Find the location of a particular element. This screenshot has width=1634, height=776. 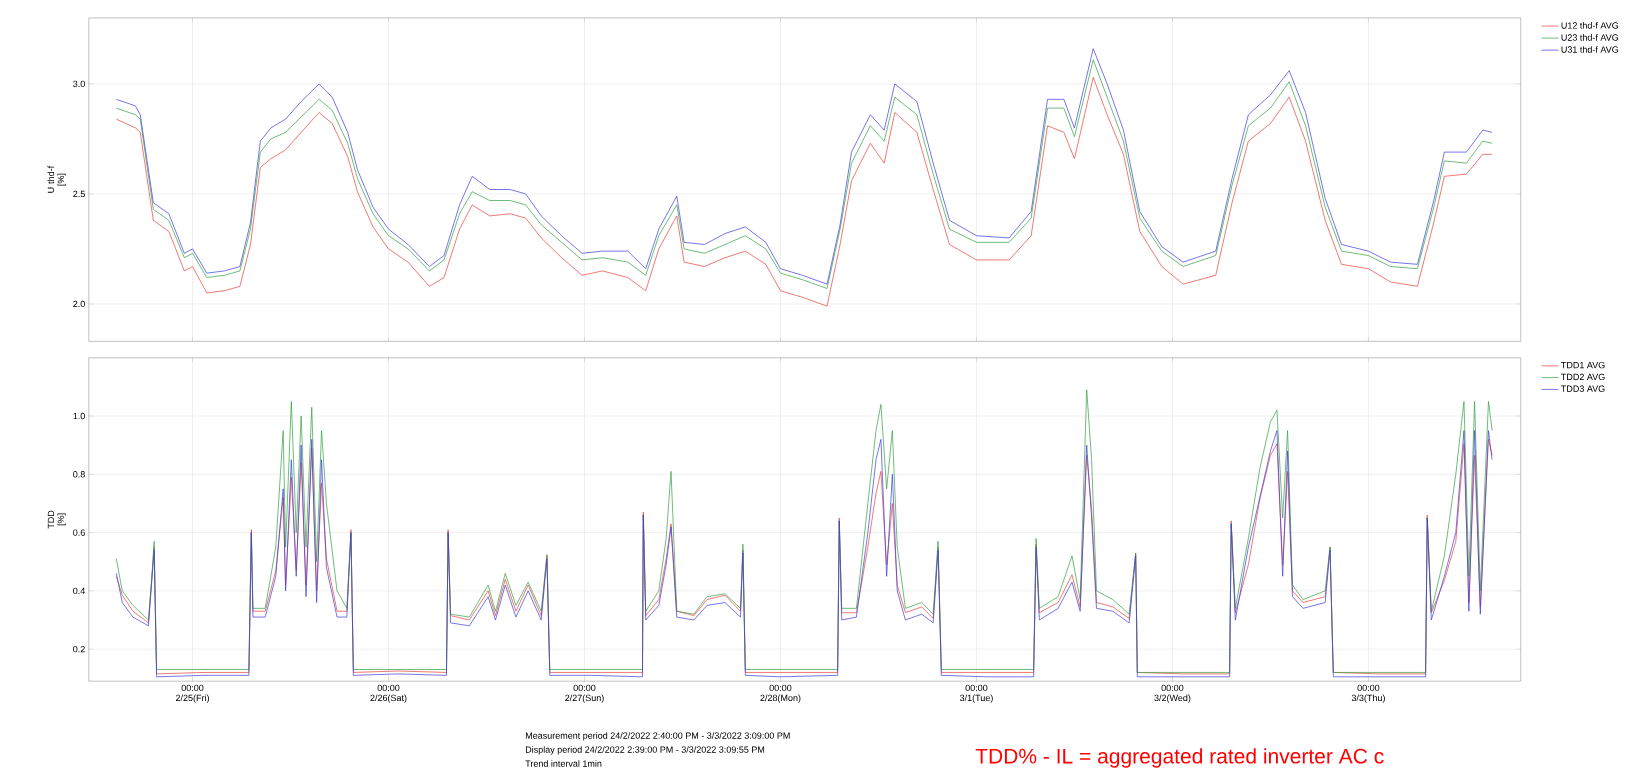

legend-label: U23 thd-f AVG is located at coordinates (1590, 37).